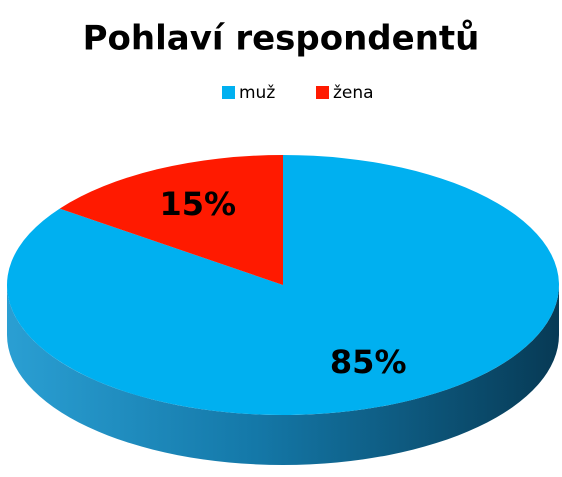 Image resolution: width=562 pixels, height=477 pixels. Describe the element at coordinates (353, 93) in the screenshot. I see `legend-label: žena` at that location.